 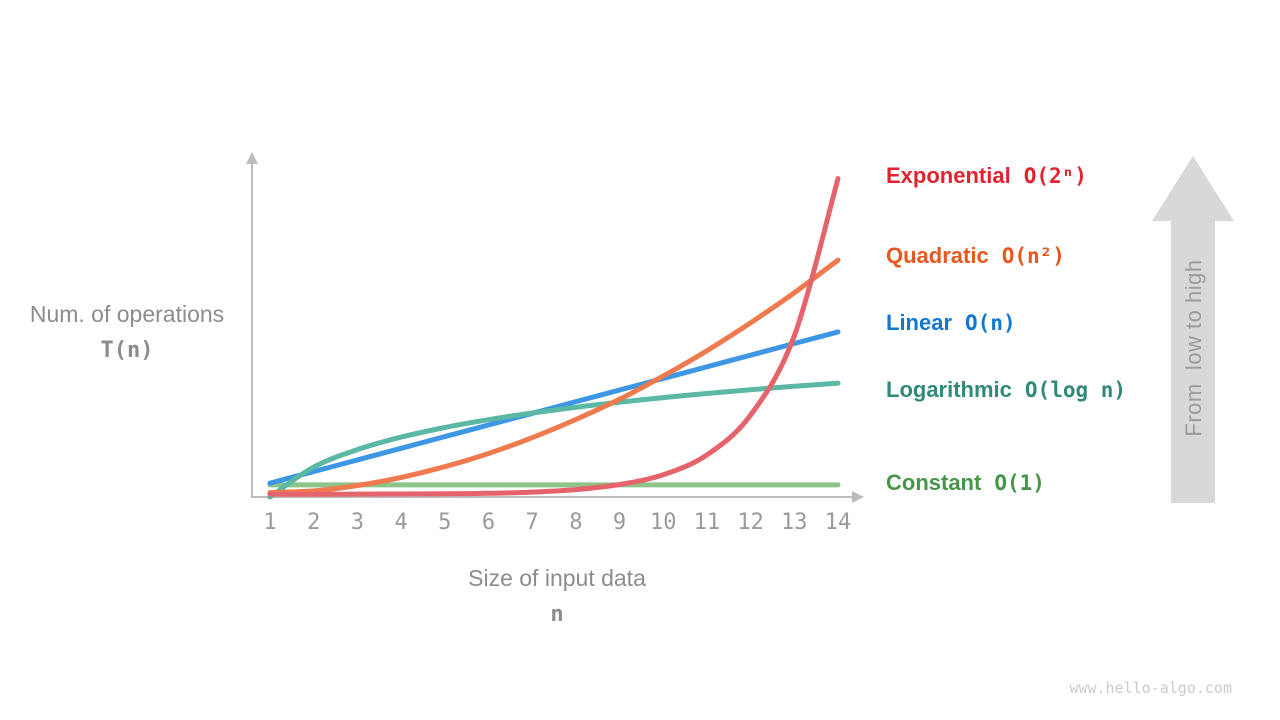 I want to click on x-tick-14: 14, so click(x=838, y=522).